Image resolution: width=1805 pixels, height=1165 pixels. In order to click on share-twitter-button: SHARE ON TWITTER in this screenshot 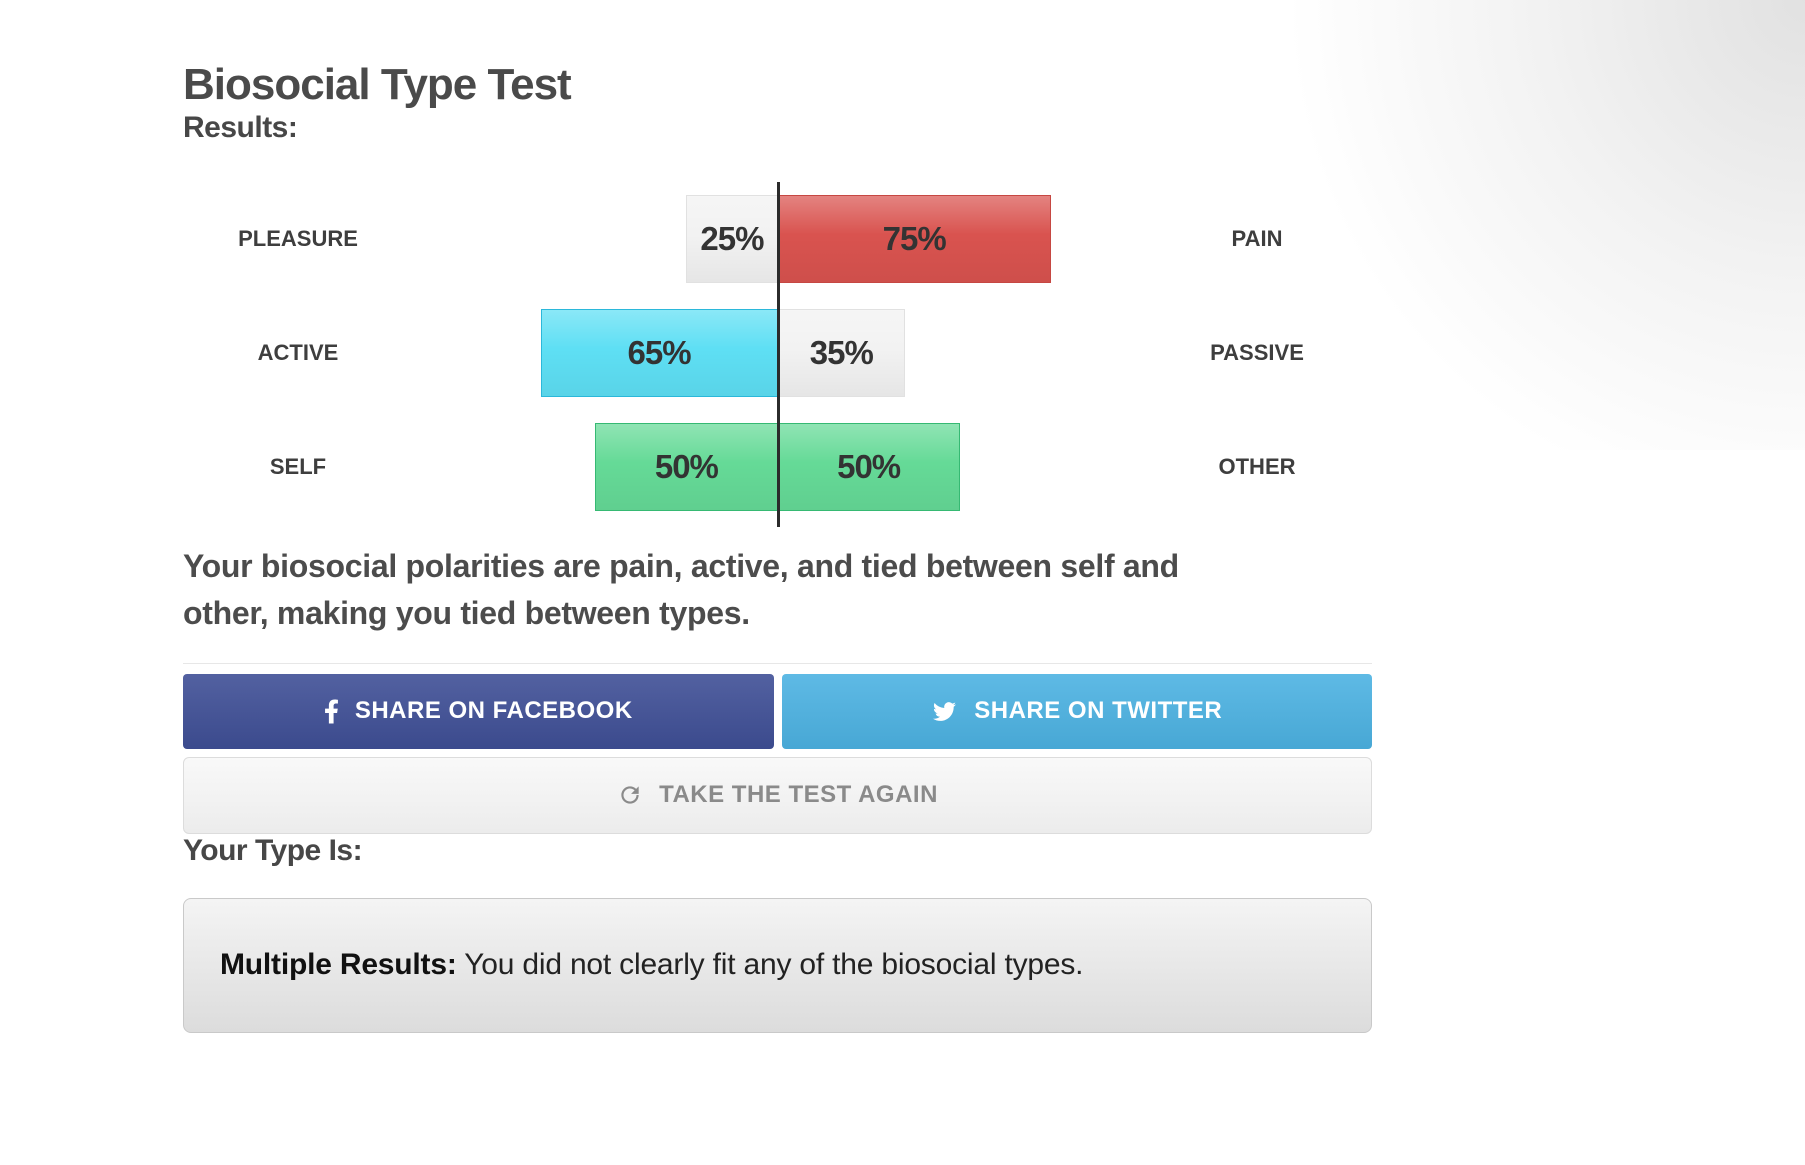, I will do `click(1076, 711)`.